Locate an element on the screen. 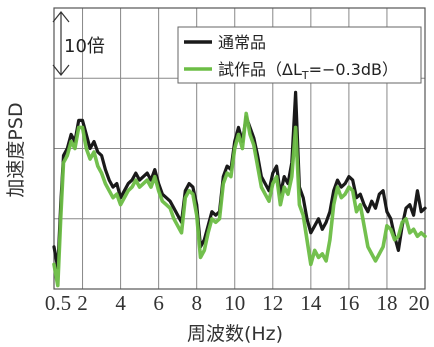  legend: 通常品 試作品（ΔLT=−0.3dB） is located at coordinates (299, 55).